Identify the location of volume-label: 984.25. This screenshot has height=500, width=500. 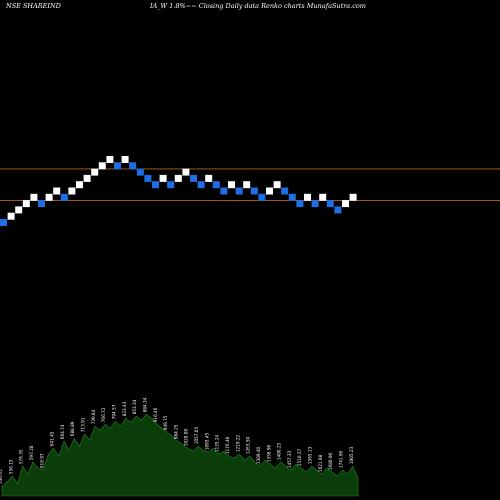
(175, 431).